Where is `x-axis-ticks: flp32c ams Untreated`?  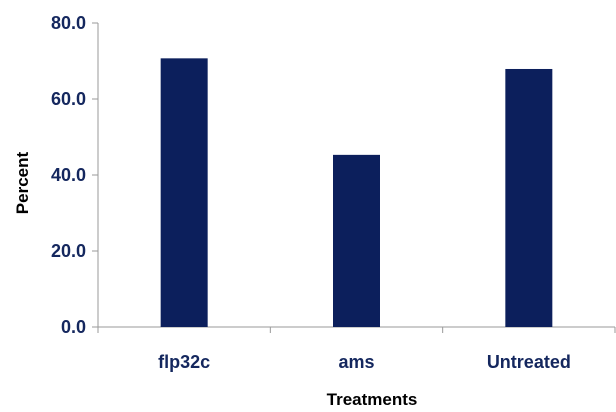
x-axis-ticks: flp32c ams Untreated is located at coordinates (356, 349).